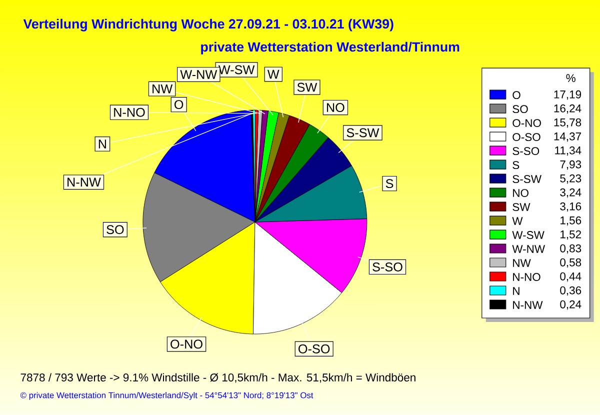 This screenshot has width=600, height=415. What do you see at coordinates (526, 277) in the screenshot?
I see `legend-label: N-NO` at bounding box center [526, 277].